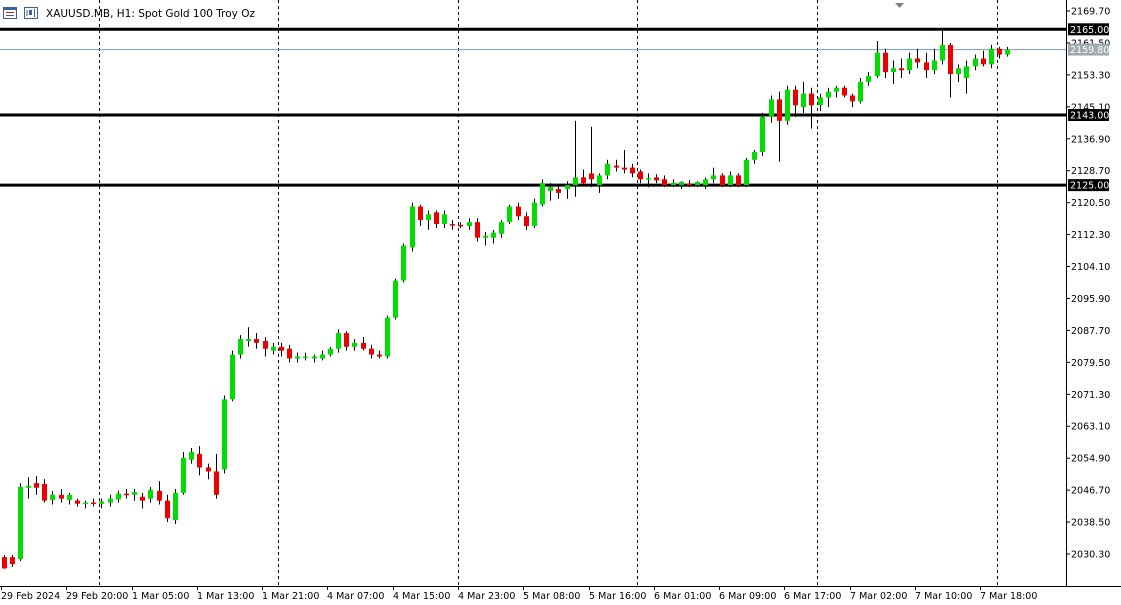 Image resolution: width=1121 pixels, height=605 pixels. I want to click on price-tick-label: 2095.90, so click(1090, 299).